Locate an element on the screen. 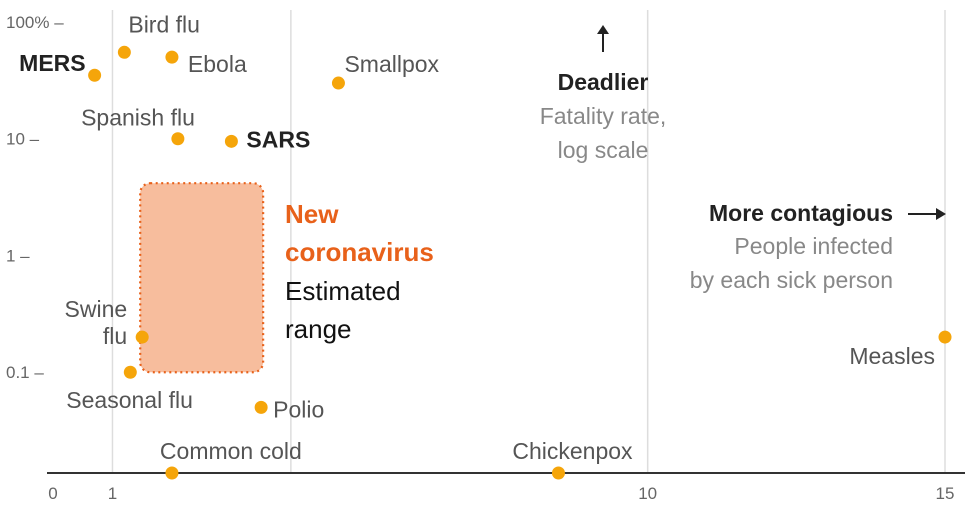 This screenshot has width=980, height=512. deadlier-annotation: Deadlier Fatality rate, log scale is located at coordinates (603, 94).